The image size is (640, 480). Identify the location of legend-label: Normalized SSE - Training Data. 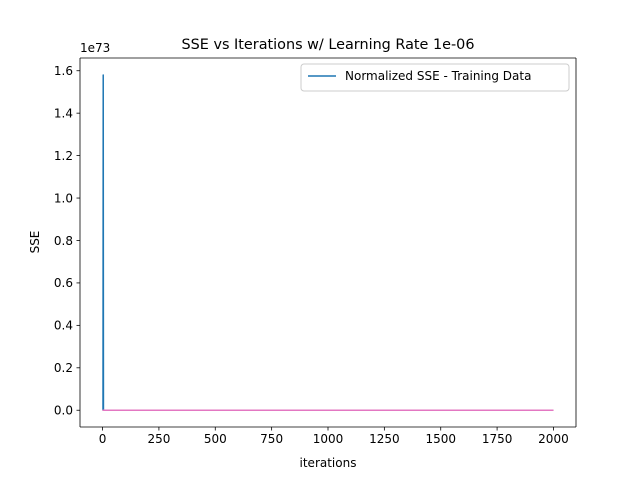
(438, 76).